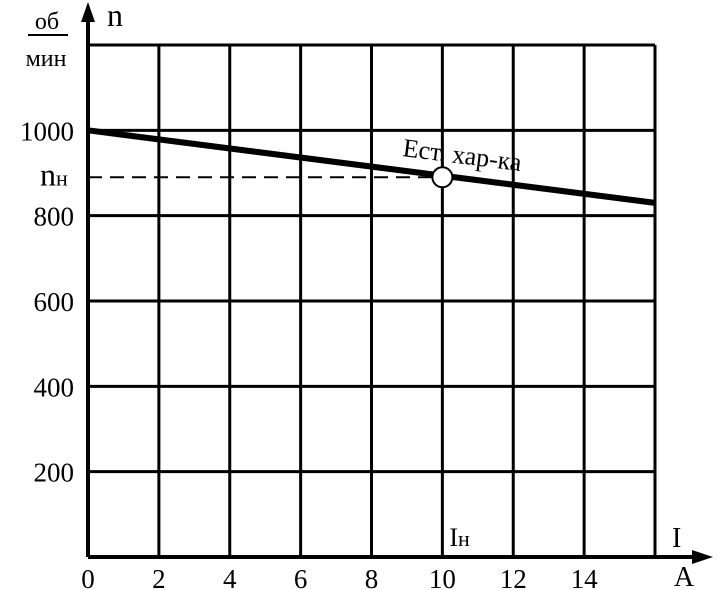 The width and height of the screenshot is (718, 590). I want to click on x-tick-label: 8, so click(372, 577).